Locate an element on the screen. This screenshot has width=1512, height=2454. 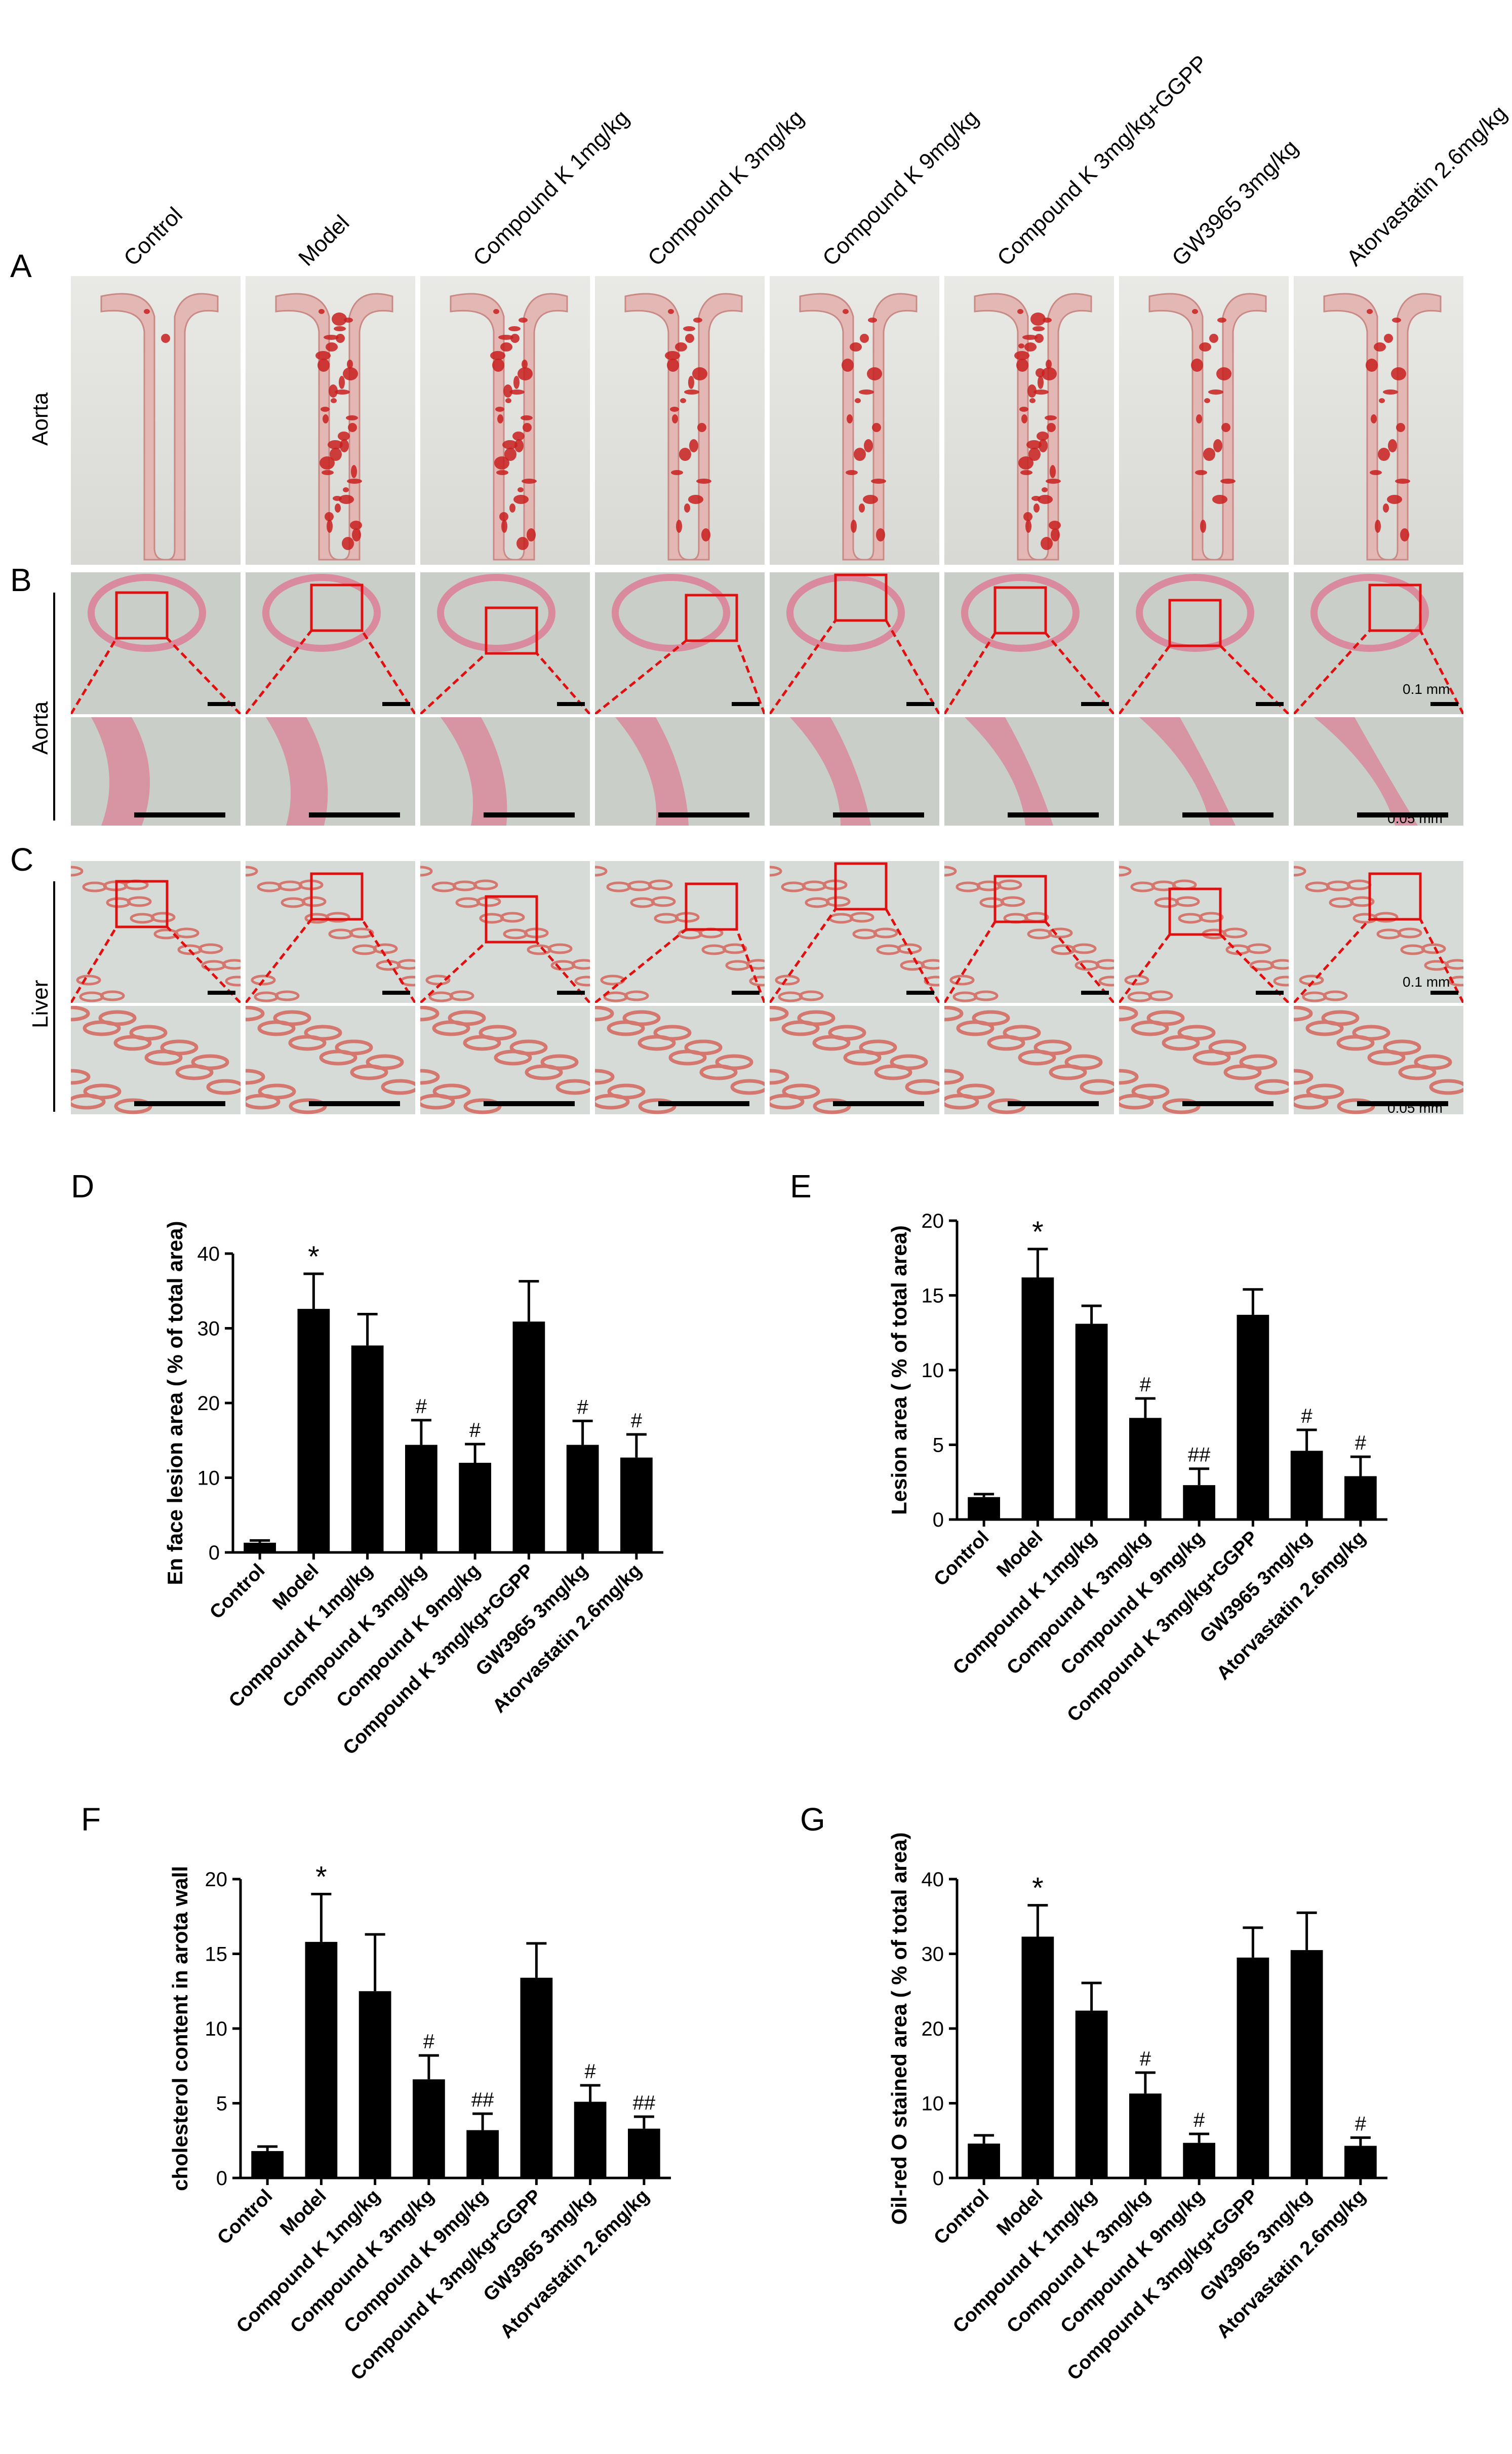
panel-letter-a: A is located at coordinates (21, 266).